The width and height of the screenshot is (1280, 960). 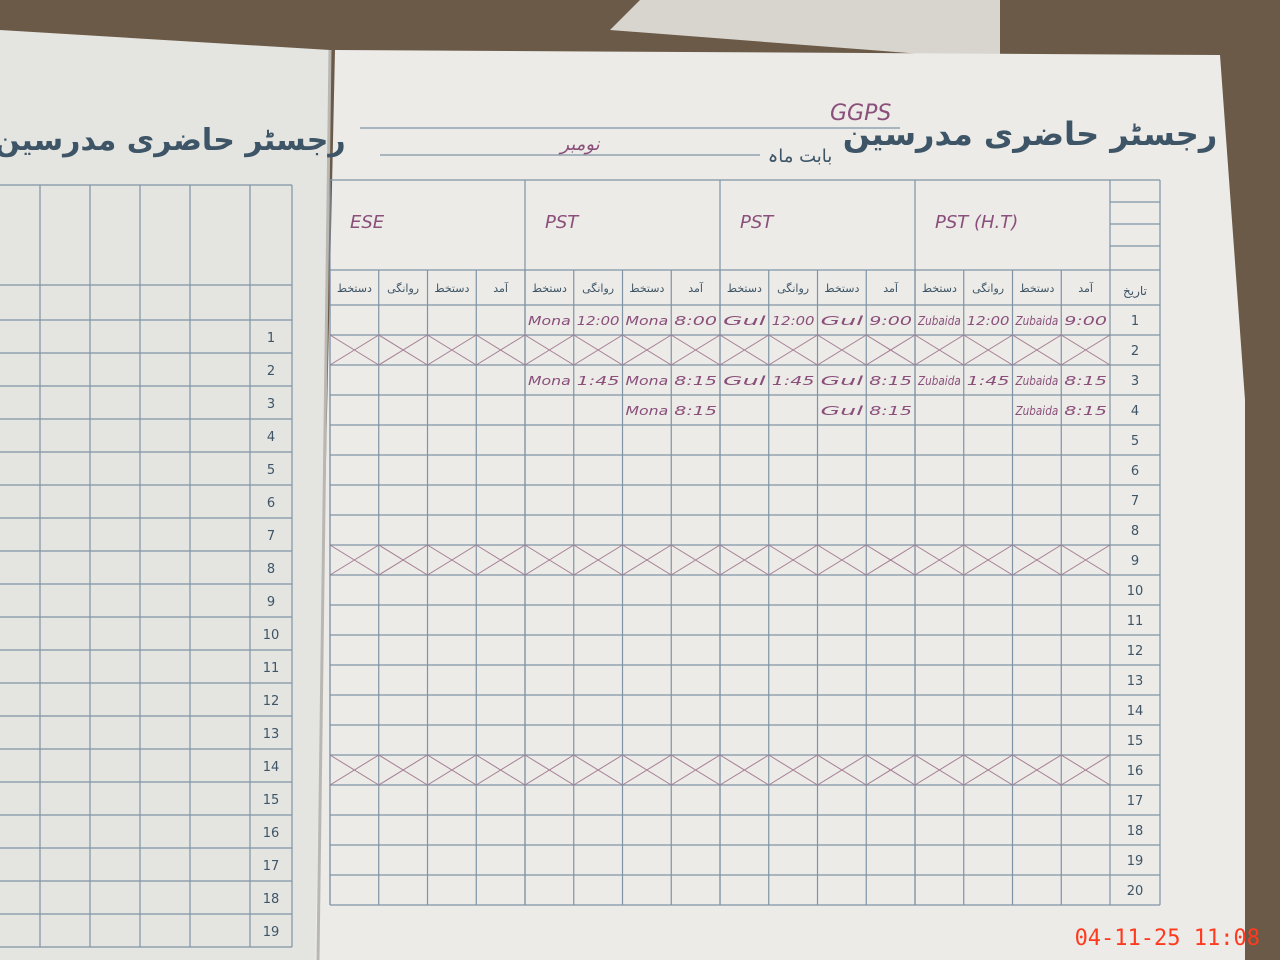 I want to click on left-date-number: 14, so click(x=271, y=767).